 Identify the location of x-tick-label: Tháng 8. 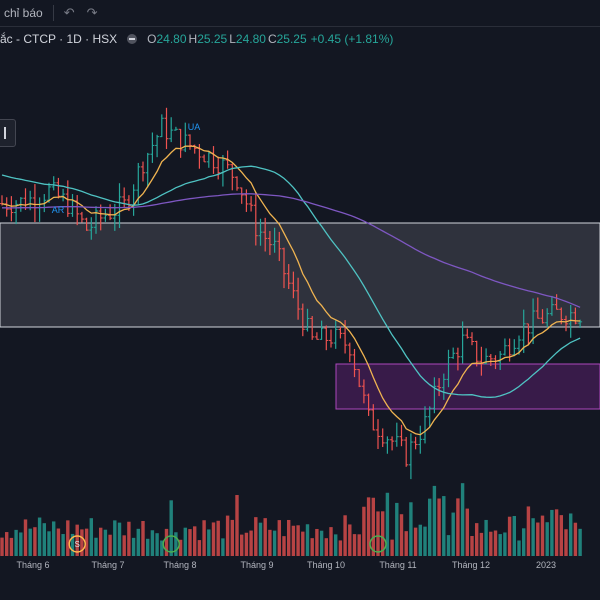
(179, 565).